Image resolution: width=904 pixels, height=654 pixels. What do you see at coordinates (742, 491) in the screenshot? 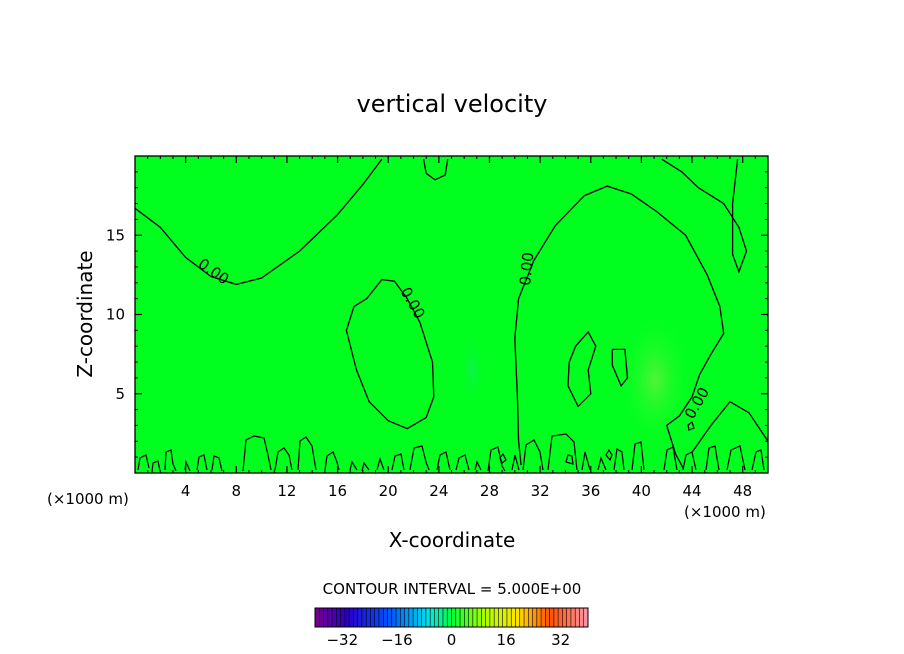
I see `x-tick-label: 48` at bounding box center [742, 491].